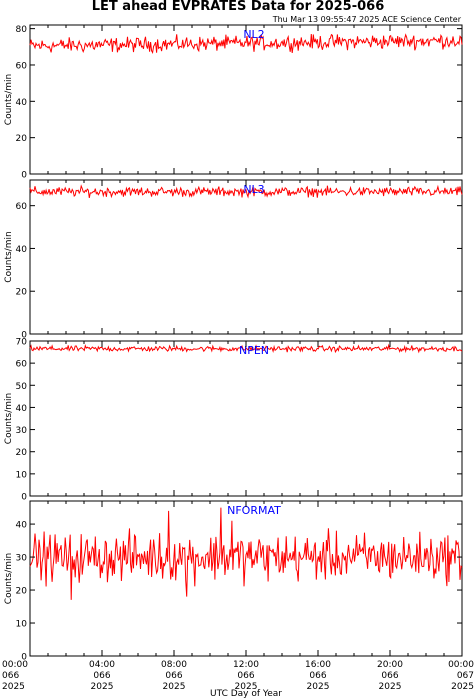 Image resolution: width=476 pixels, height=700 pixels. I want to click on x-tick-label: 12:00, so click(246, 665).